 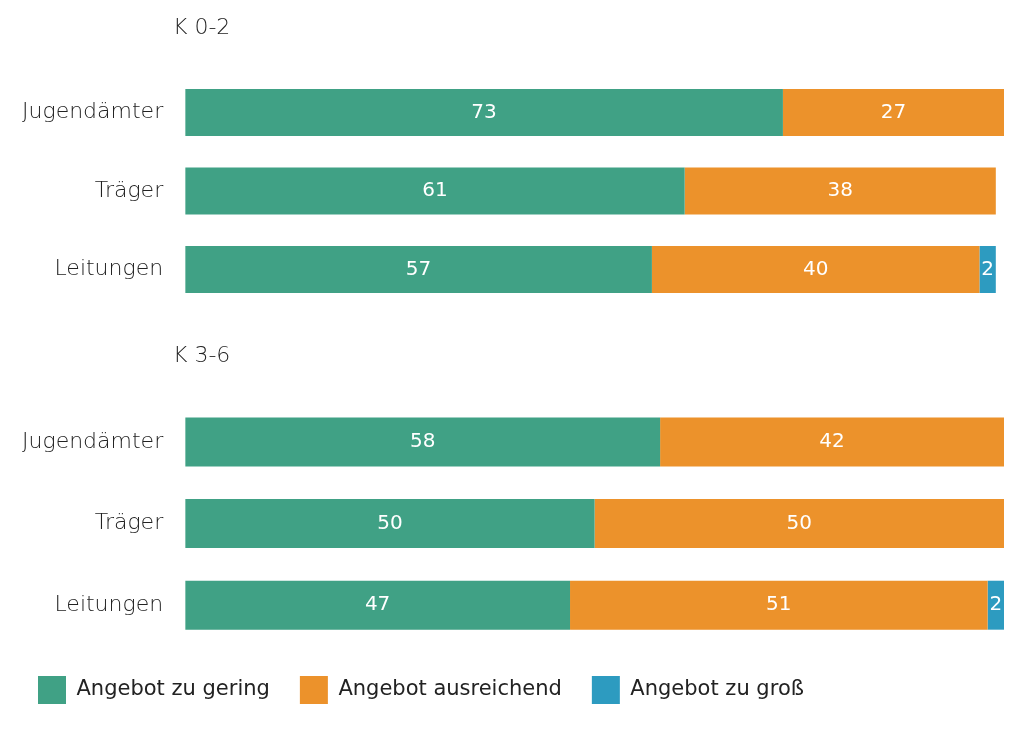 I want to click on data-label: 47, so click(x=377, y=603).